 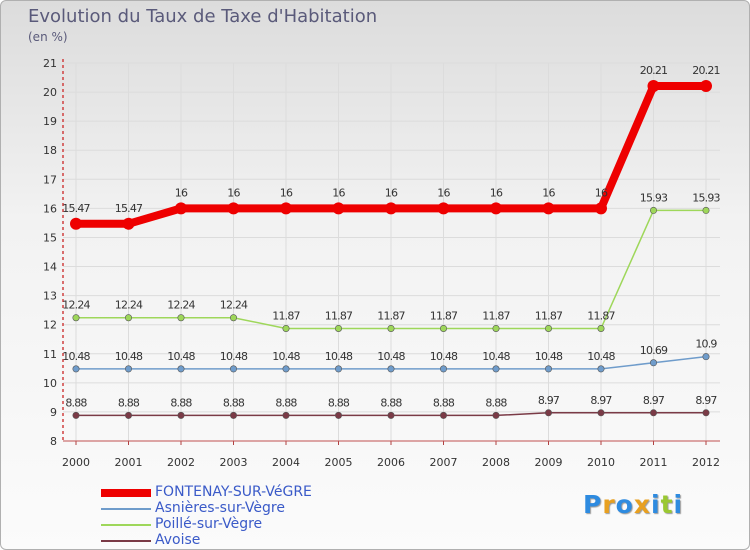 I want to click on y-tick-label: 11, so click(x=50, y=354).